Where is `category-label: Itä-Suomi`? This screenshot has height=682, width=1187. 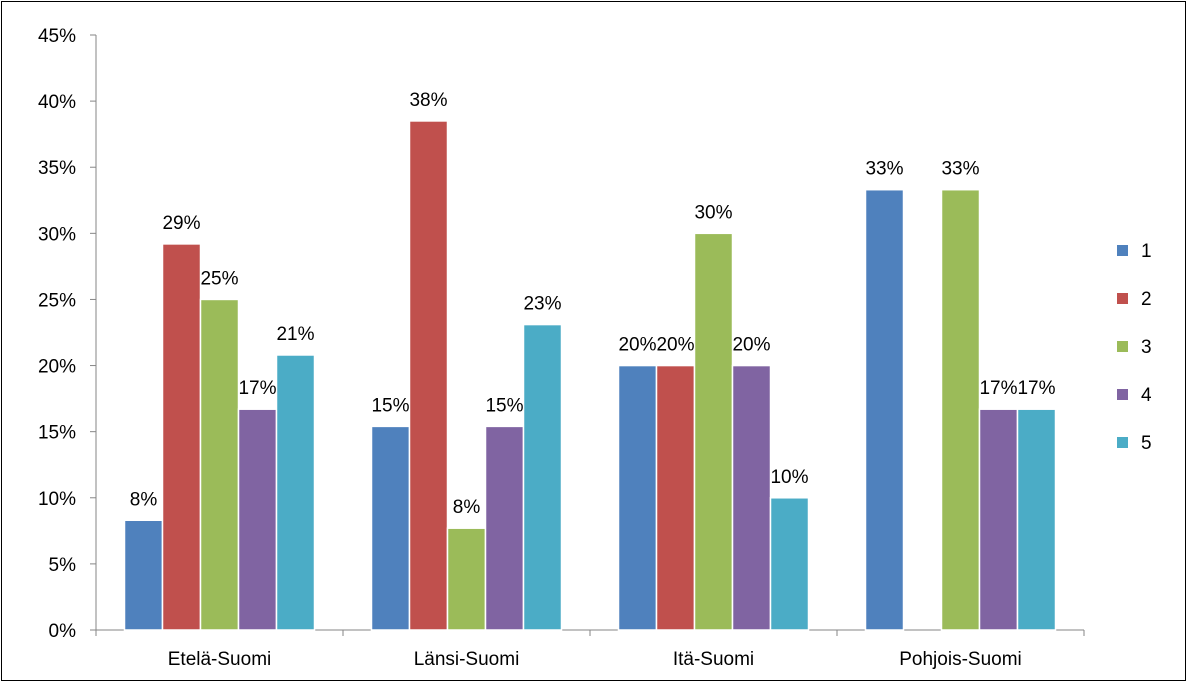 category-label: Itä-Suomi is located at coordinates (713, 659).